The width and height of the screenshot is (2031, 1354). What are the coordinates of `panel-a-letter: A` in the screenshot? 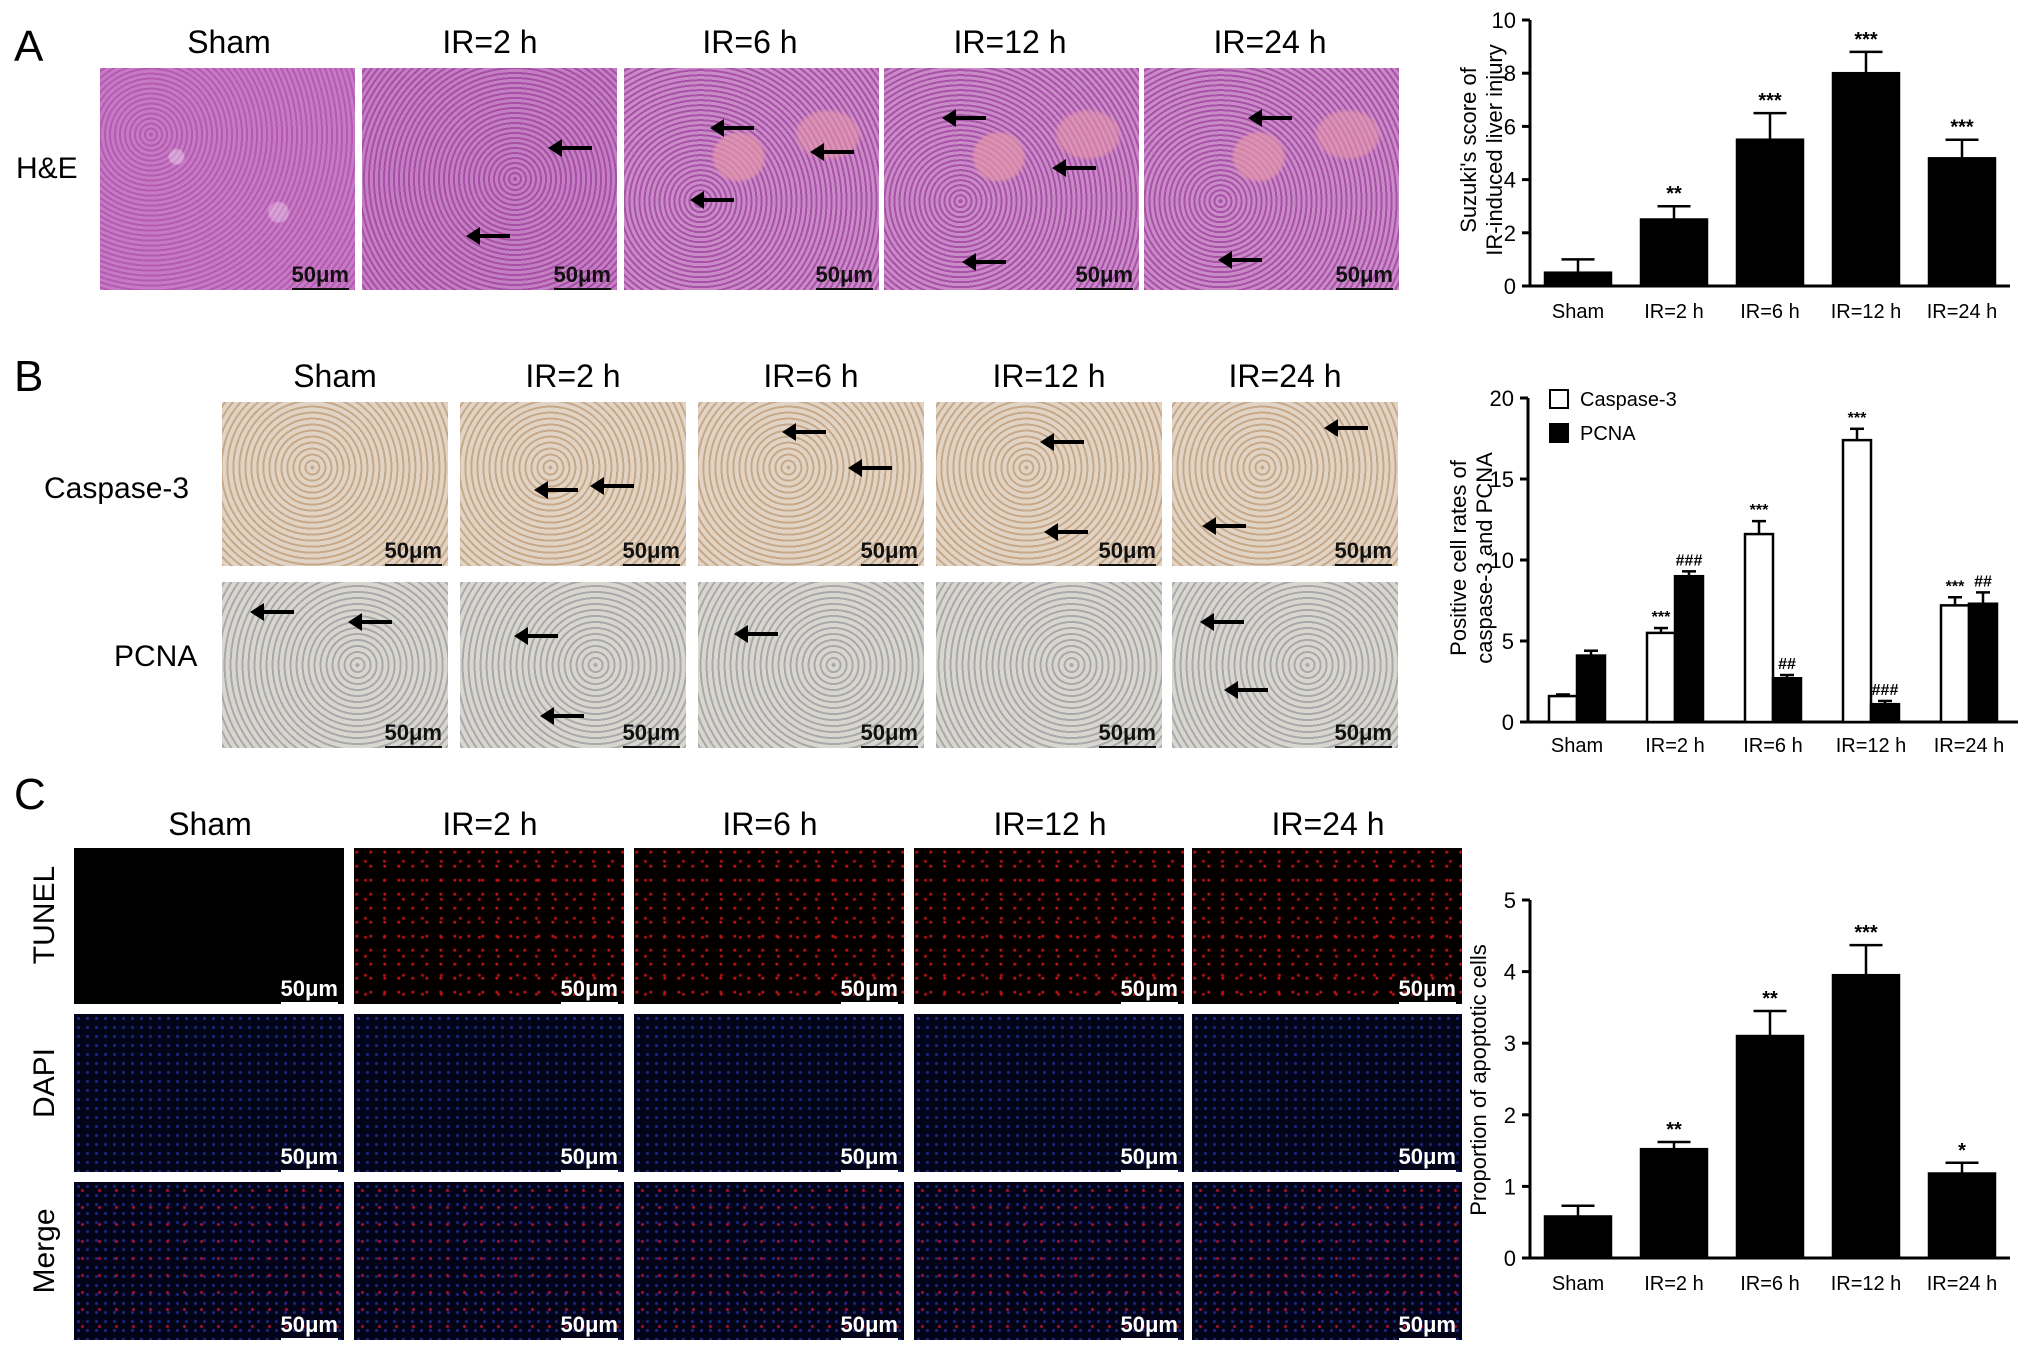 It's located at (29, 46).